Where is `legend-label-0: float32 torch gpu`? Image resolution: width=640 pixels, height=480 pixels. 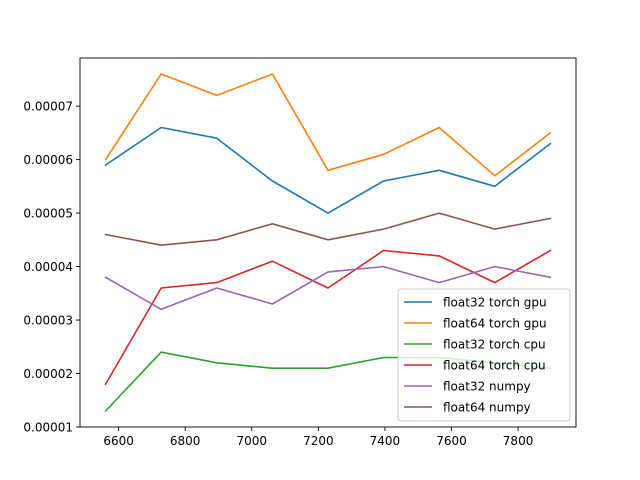 legend-label-0: float32 torch gpu is located at coordinates (495, 303).